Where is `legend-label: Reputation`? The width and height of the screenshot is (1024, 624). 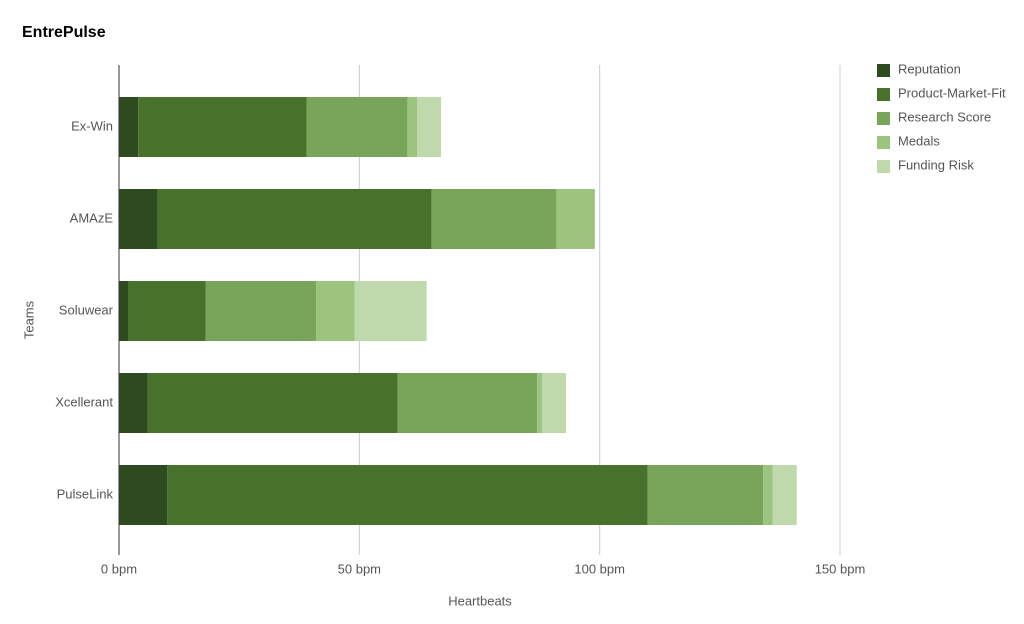 legend-label: Reputation is located at coordinates (929, 68).